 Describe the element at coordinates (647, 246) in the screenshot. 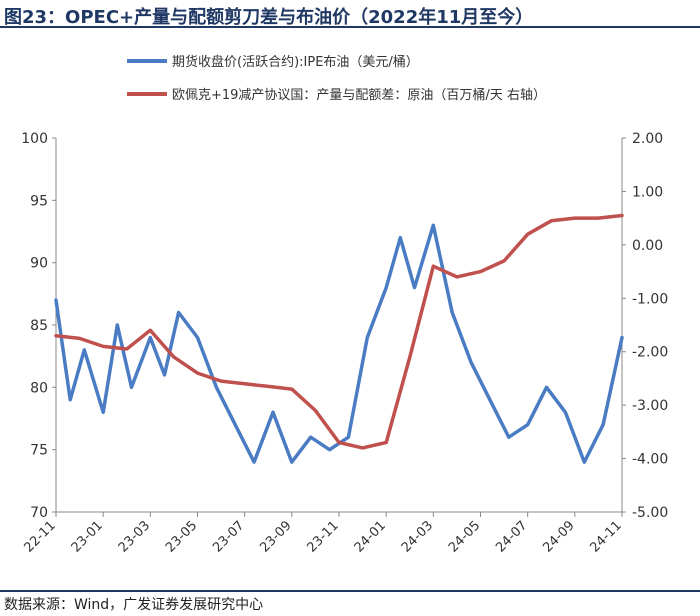

I see `right-tick-label: 0.00` at that location.